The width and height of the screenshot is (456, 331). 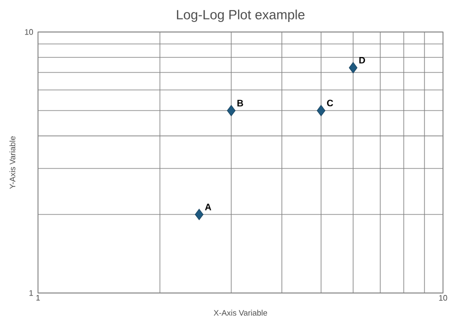 I want to click on annotation: B, so click(x=240, y=103).